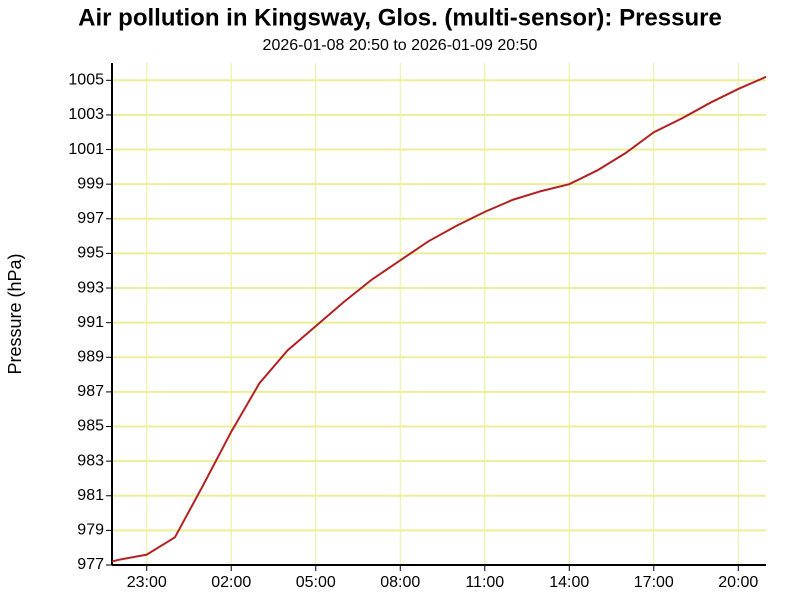  What do you see at coordinates (90, 253) in the screenshot?
I see `y-tick-label: 995` at bounding box center [90, 253].